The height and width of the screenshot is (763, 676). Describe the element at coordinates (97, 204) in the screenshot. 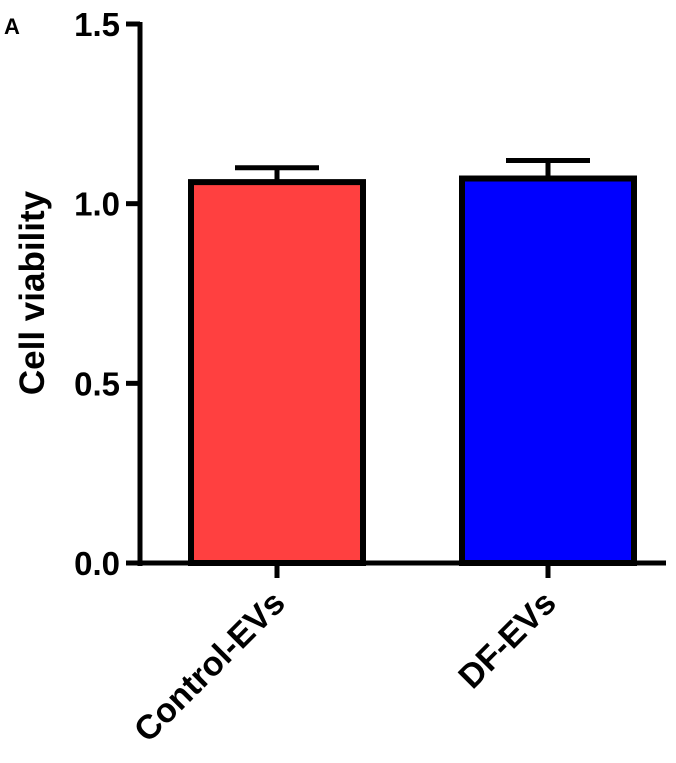

I see `y-tick-label: 1.0` at that location.